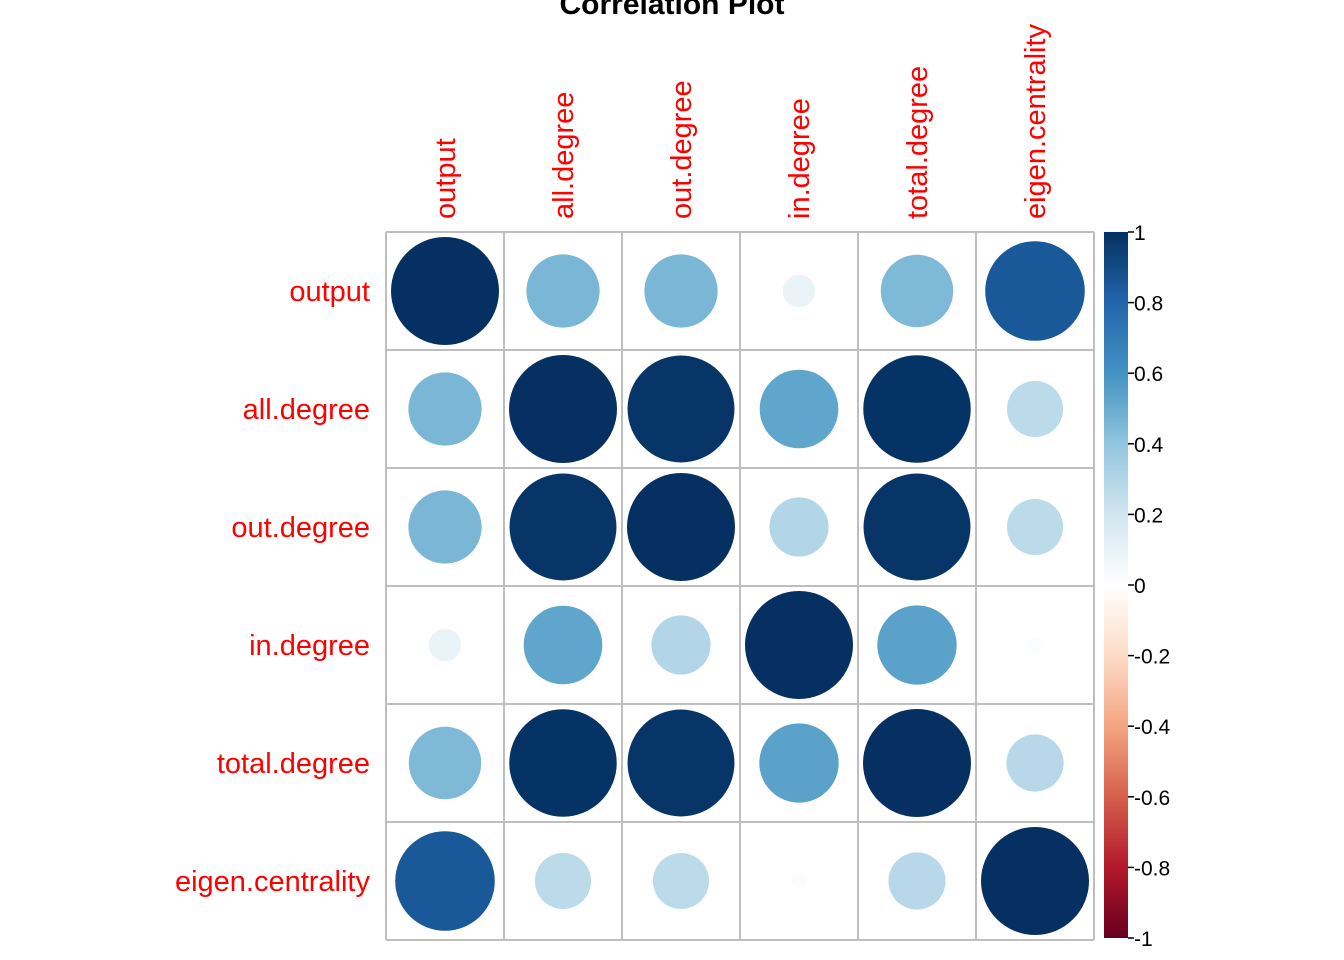 This screenshot has width=1344, height=960. I want to click on row-label-eigen.centrality: eigen.centrality, so click(273, 882).